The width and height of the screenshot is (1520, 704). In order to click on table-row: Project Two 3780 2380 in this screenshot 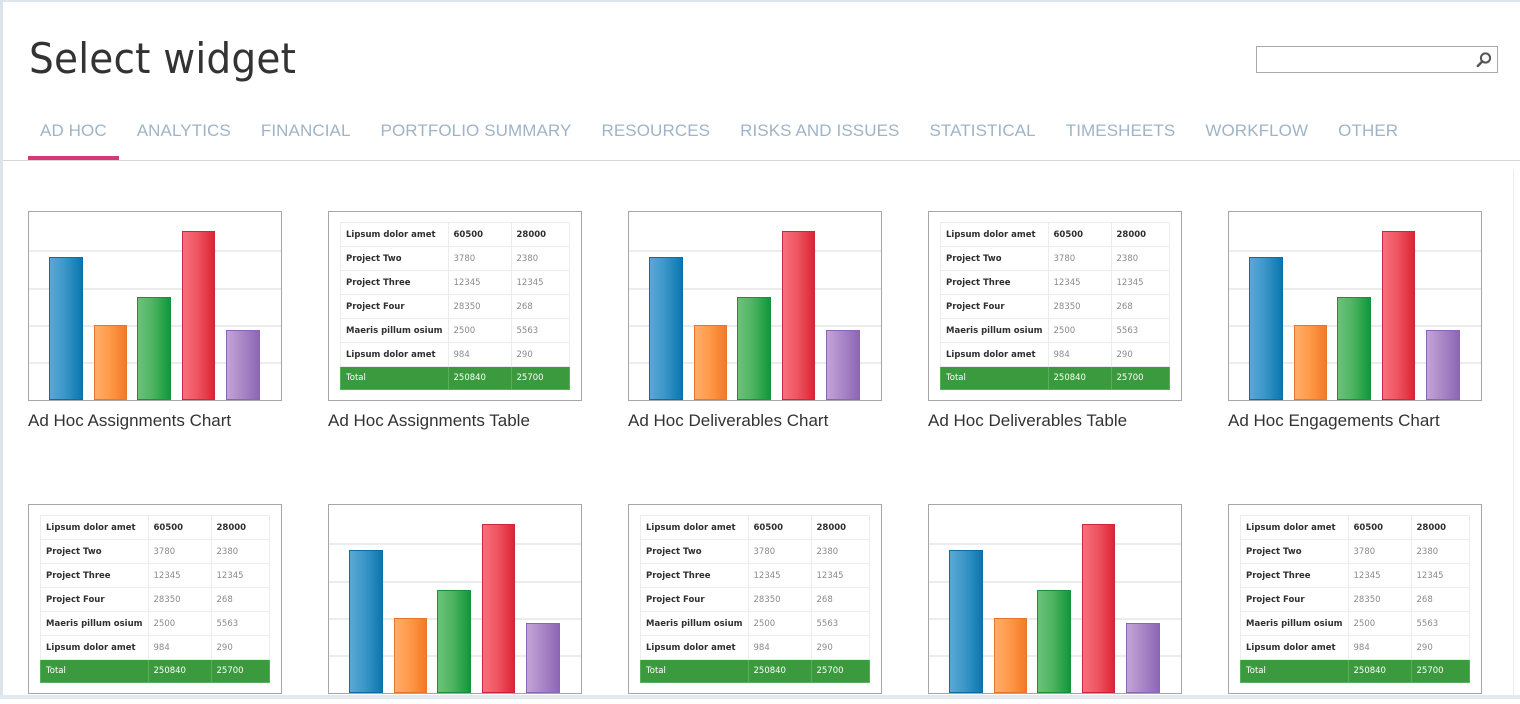, I will do `click(1055, 258)`.